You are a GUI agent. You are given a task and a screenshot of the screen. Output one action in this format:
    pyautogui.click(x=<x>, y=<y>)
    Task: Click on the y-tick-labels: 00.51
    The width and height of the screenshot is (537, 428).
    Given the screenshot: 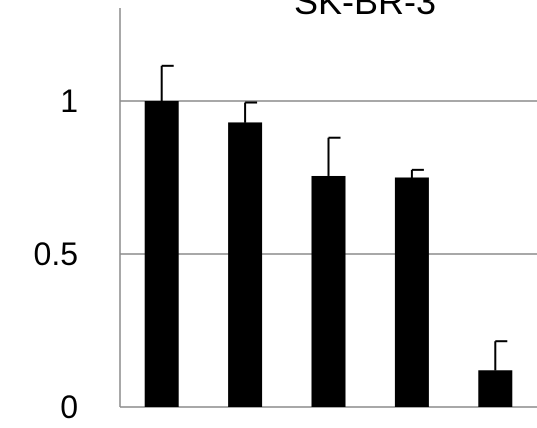 What is the action you would take?
    pyautogui.click(x=56, y=254)
    